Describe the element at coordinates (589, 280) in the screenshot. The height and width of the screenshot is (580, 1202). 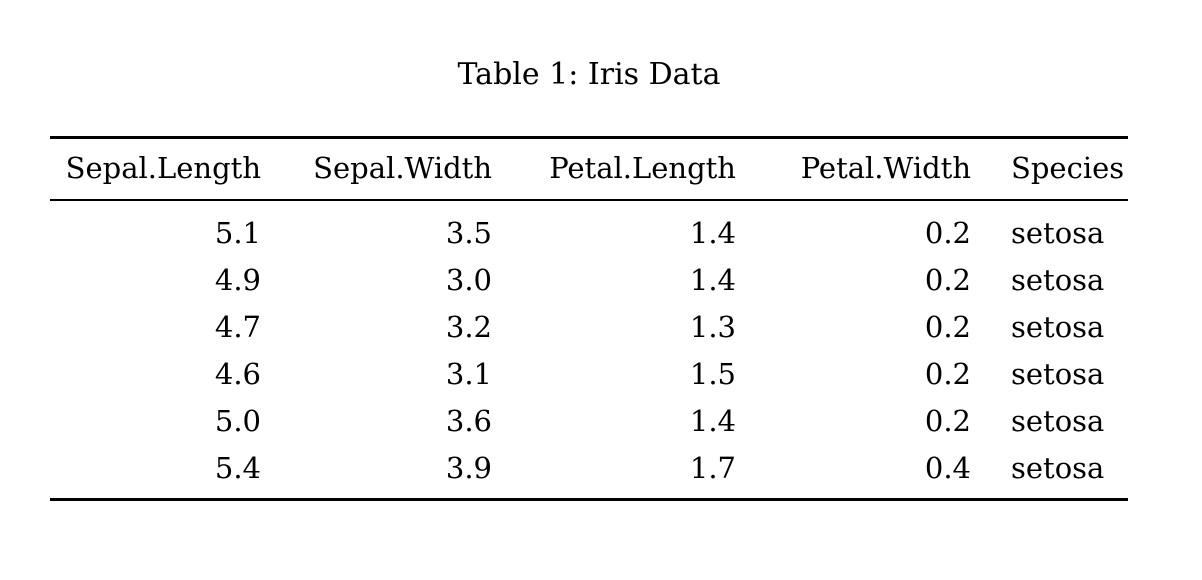
I see `table-row: 4.9 3.0 1.4 0.2 setosa` at that location.